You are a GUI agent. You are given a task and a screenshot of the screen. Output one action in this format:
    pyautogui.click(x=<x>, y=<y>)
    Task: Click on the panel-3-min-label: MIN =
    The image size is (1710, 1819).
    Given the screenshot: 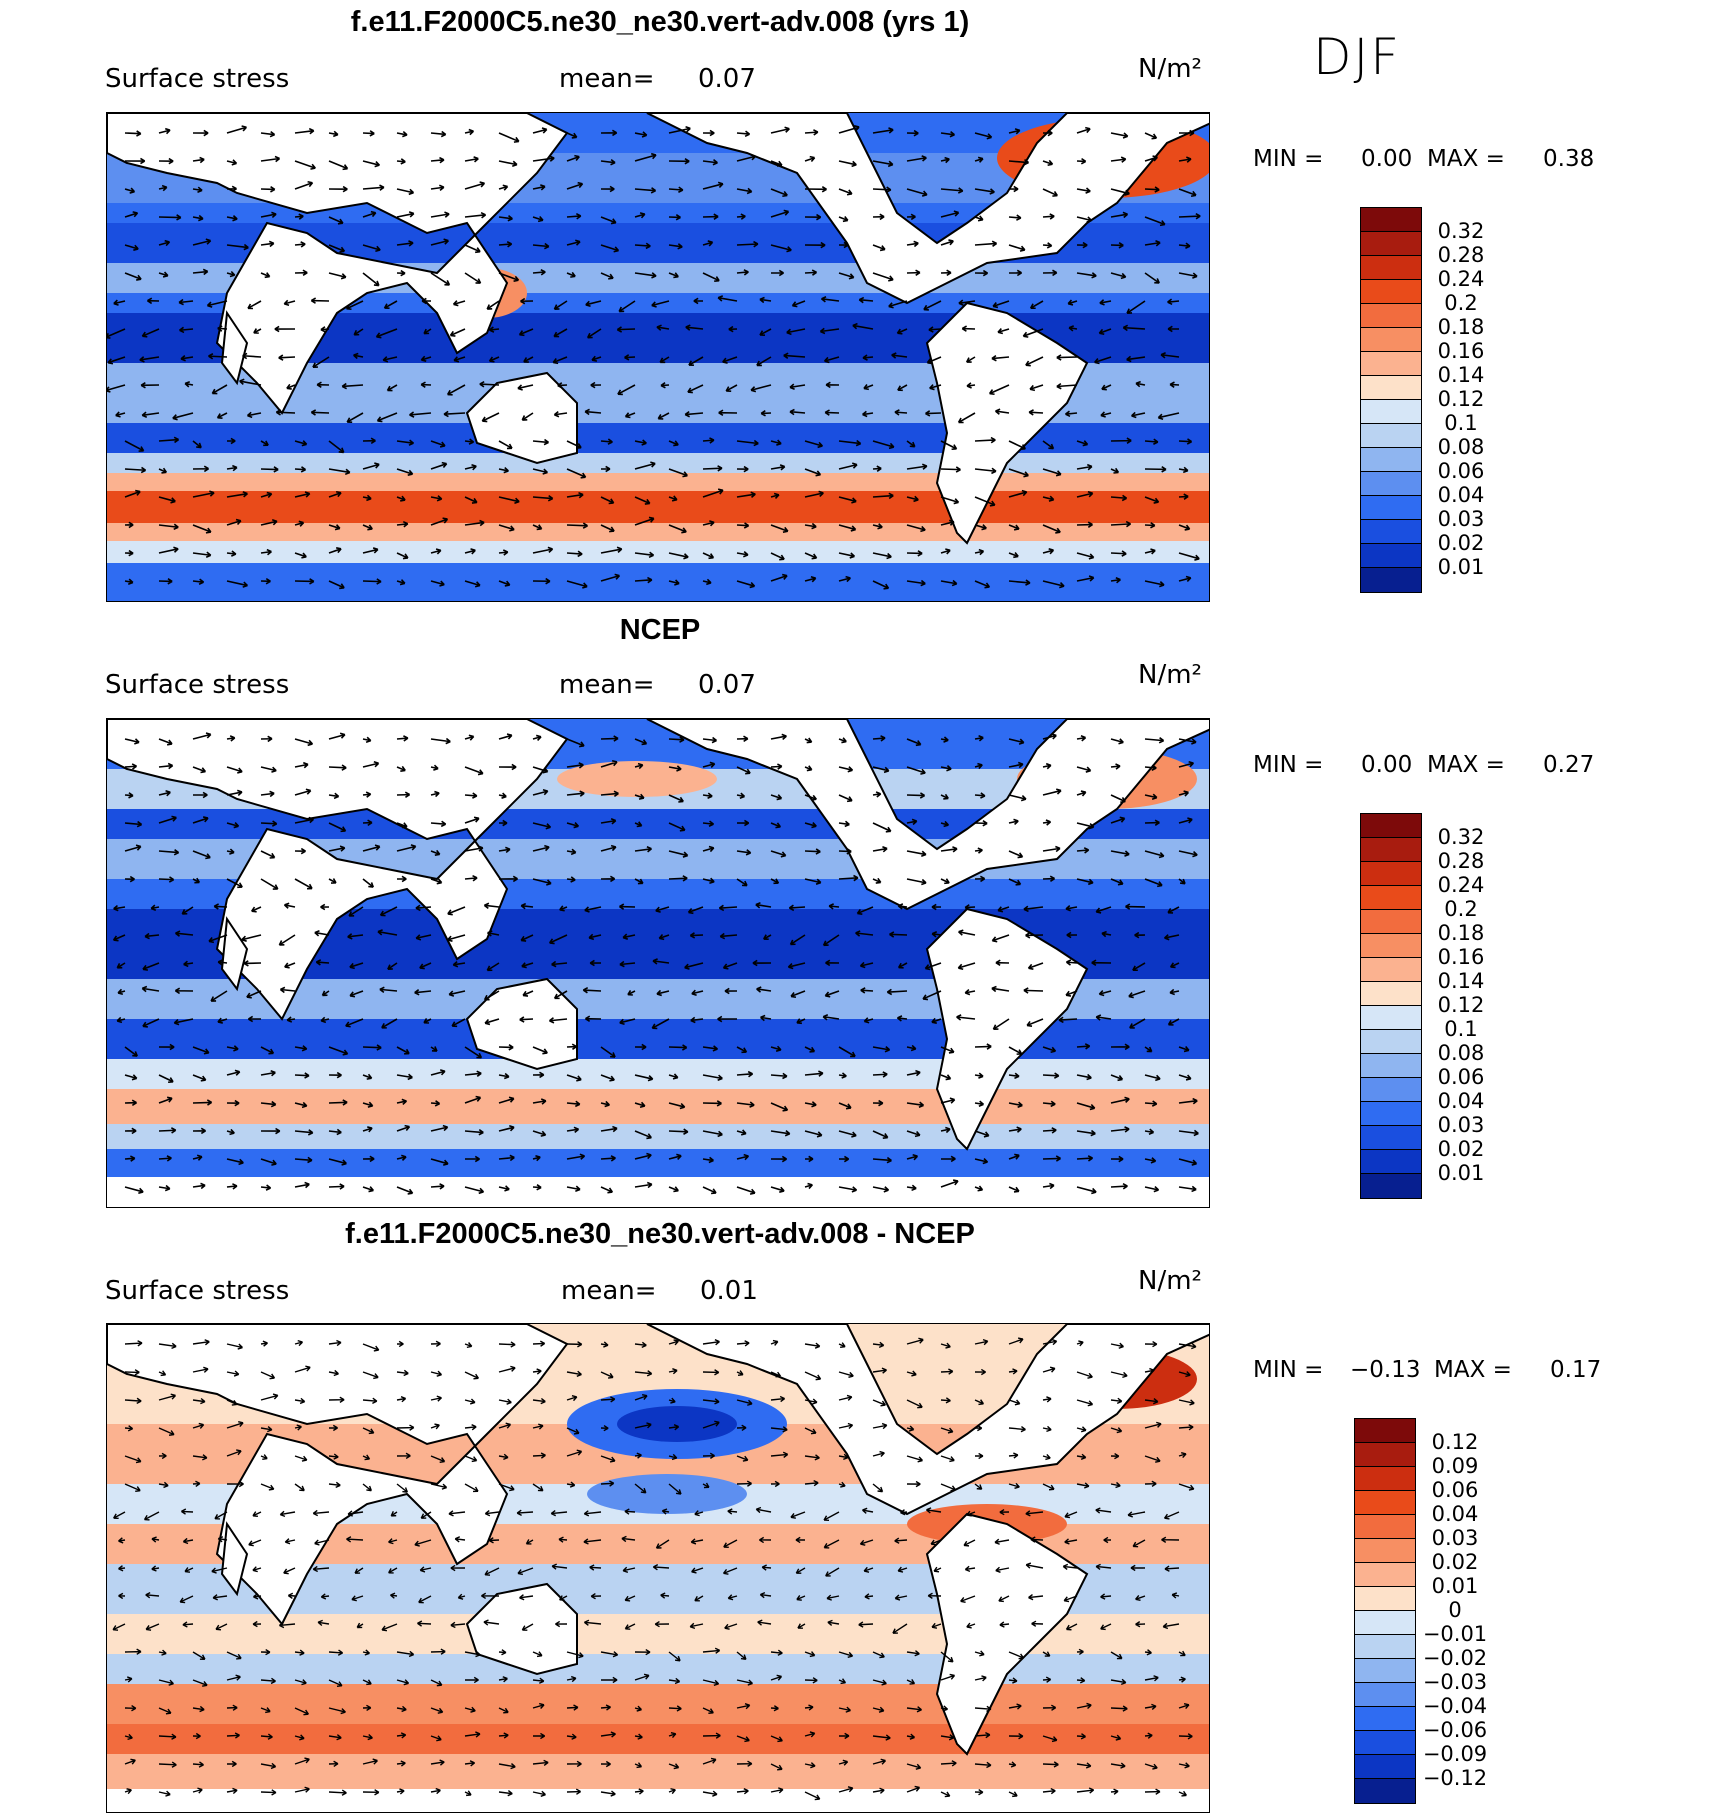 What is the action you would take?
    pyautogui.click(x=1288, y=1370)
    